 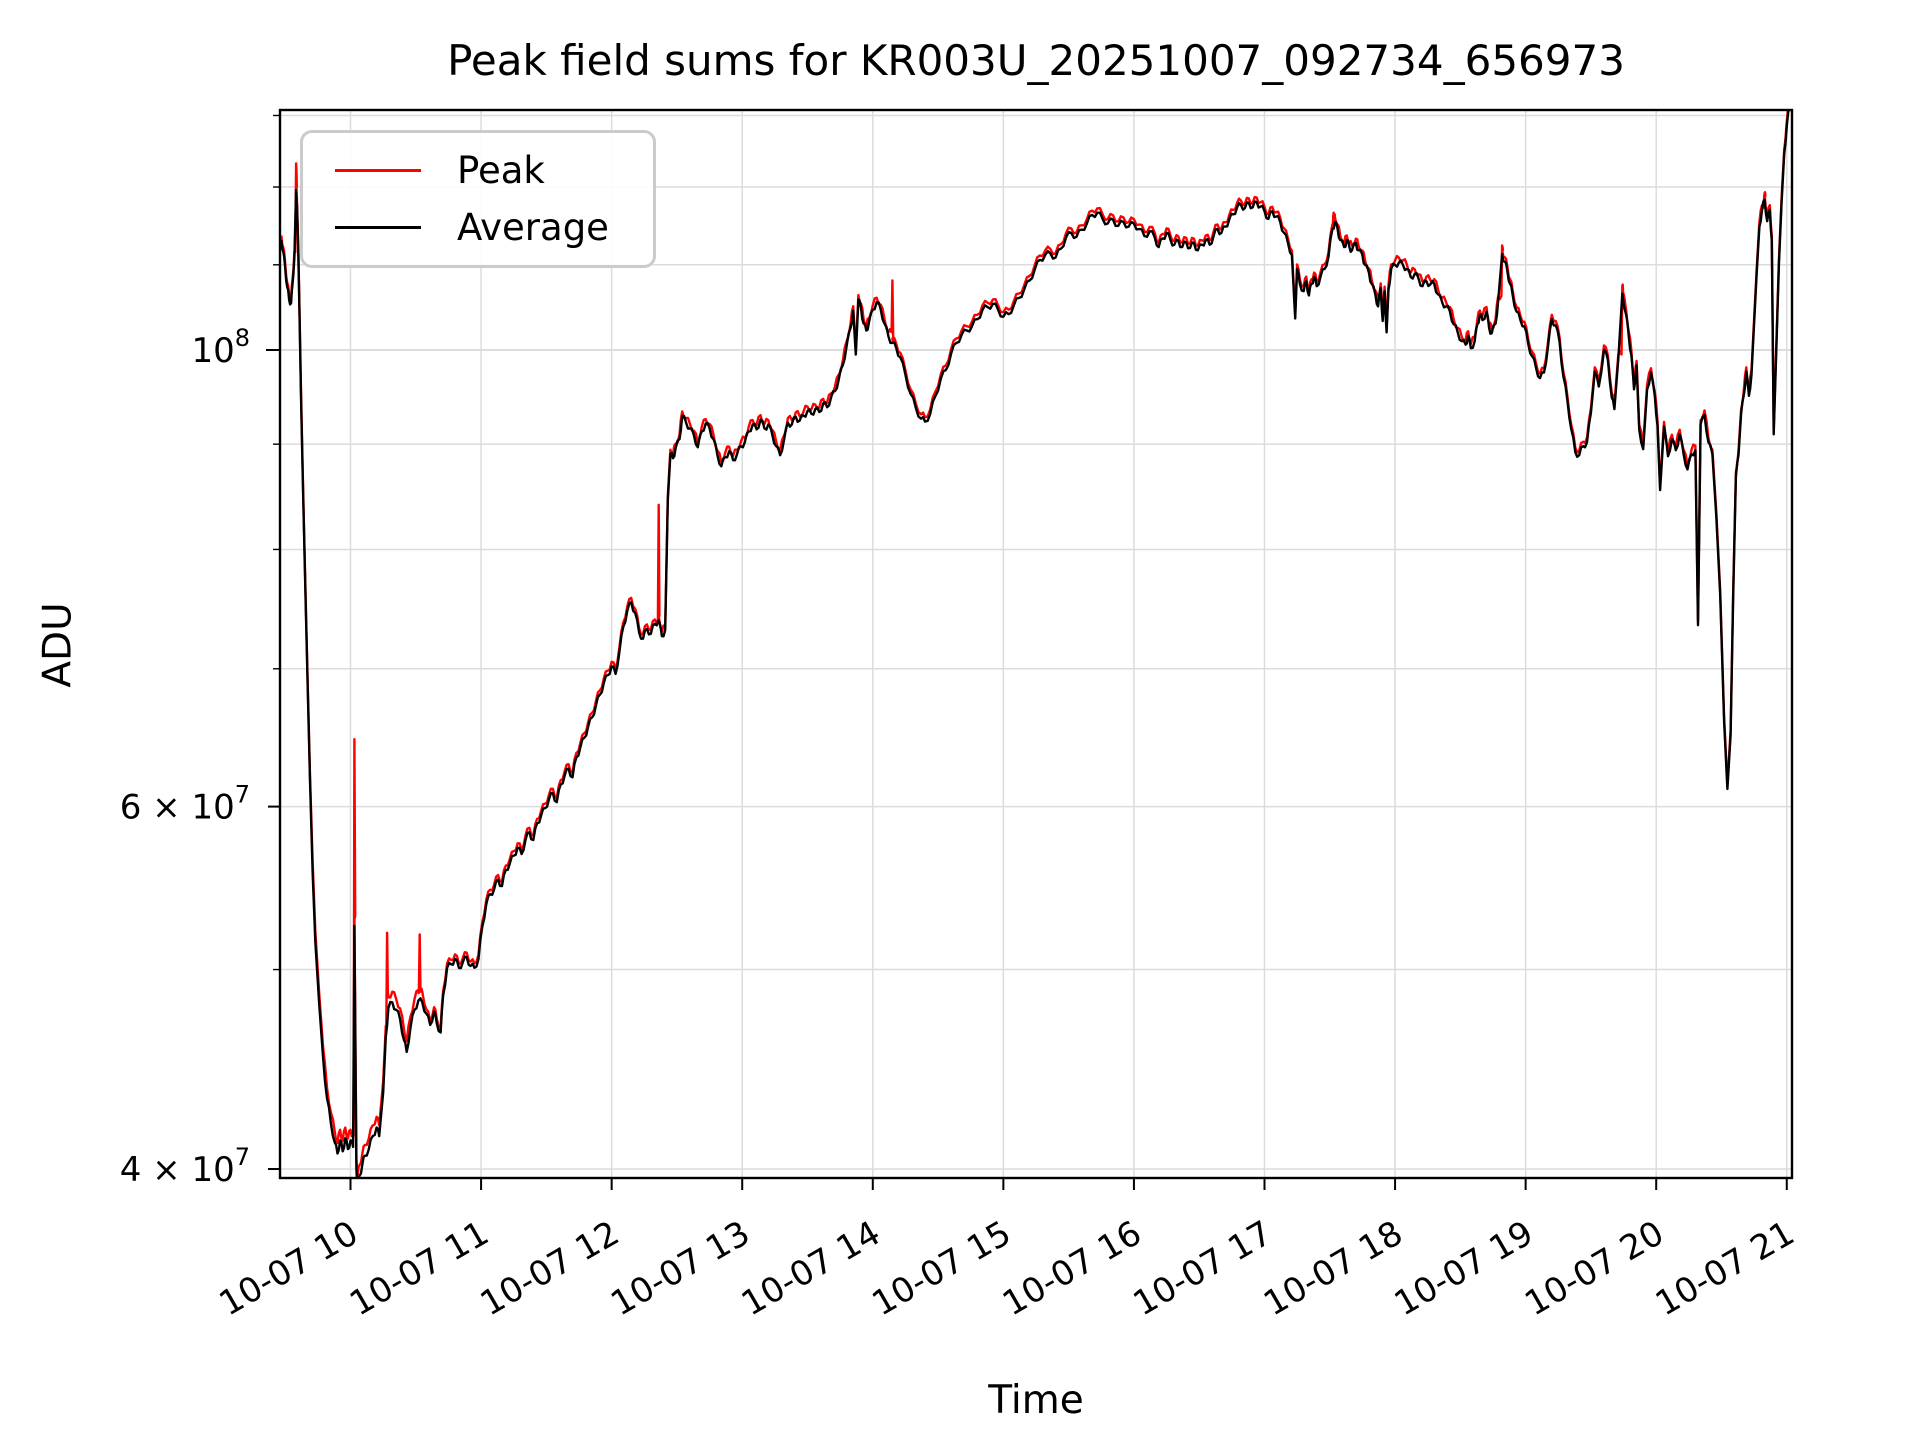 I want to click on svg-text: 10-07 17, so click(x=1203, y=1268).